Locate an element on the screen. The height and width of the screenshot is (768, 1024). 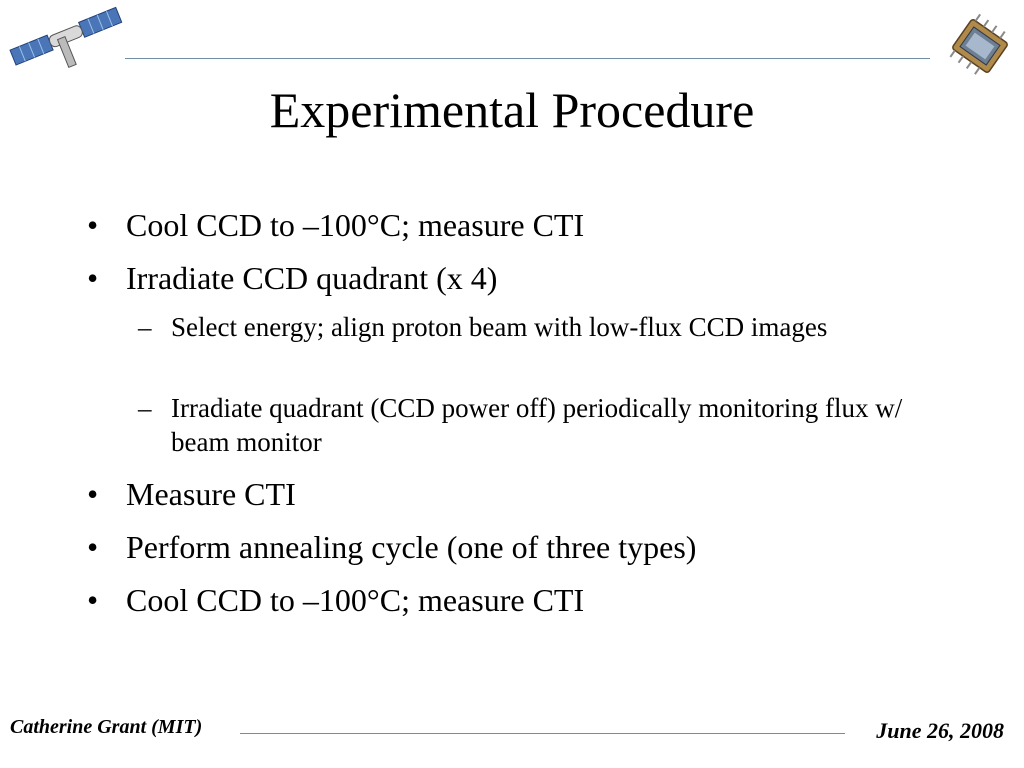
footer-author: Catherine Grant (MIT) is located at coordinates (106, 727).